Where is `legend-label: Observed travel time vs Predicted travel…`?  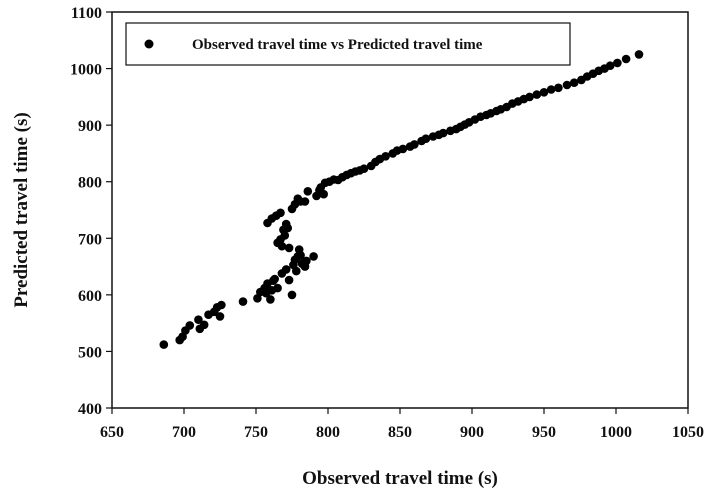 legend-label: Observed travel time vs Predicted travel… is located at coordinates (337, 45).